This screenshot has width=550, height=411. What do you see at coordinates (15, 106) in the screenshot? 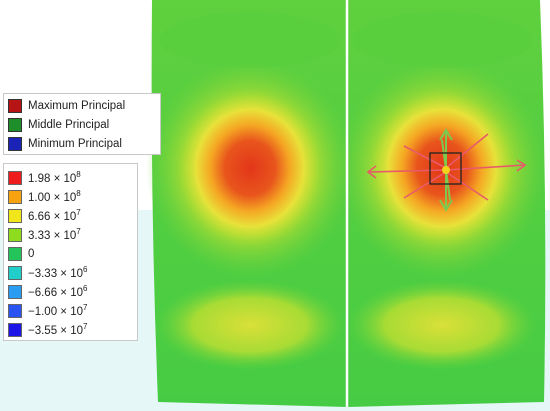
I see `maximum-principal-swatch` at bounding box center [15, 106].